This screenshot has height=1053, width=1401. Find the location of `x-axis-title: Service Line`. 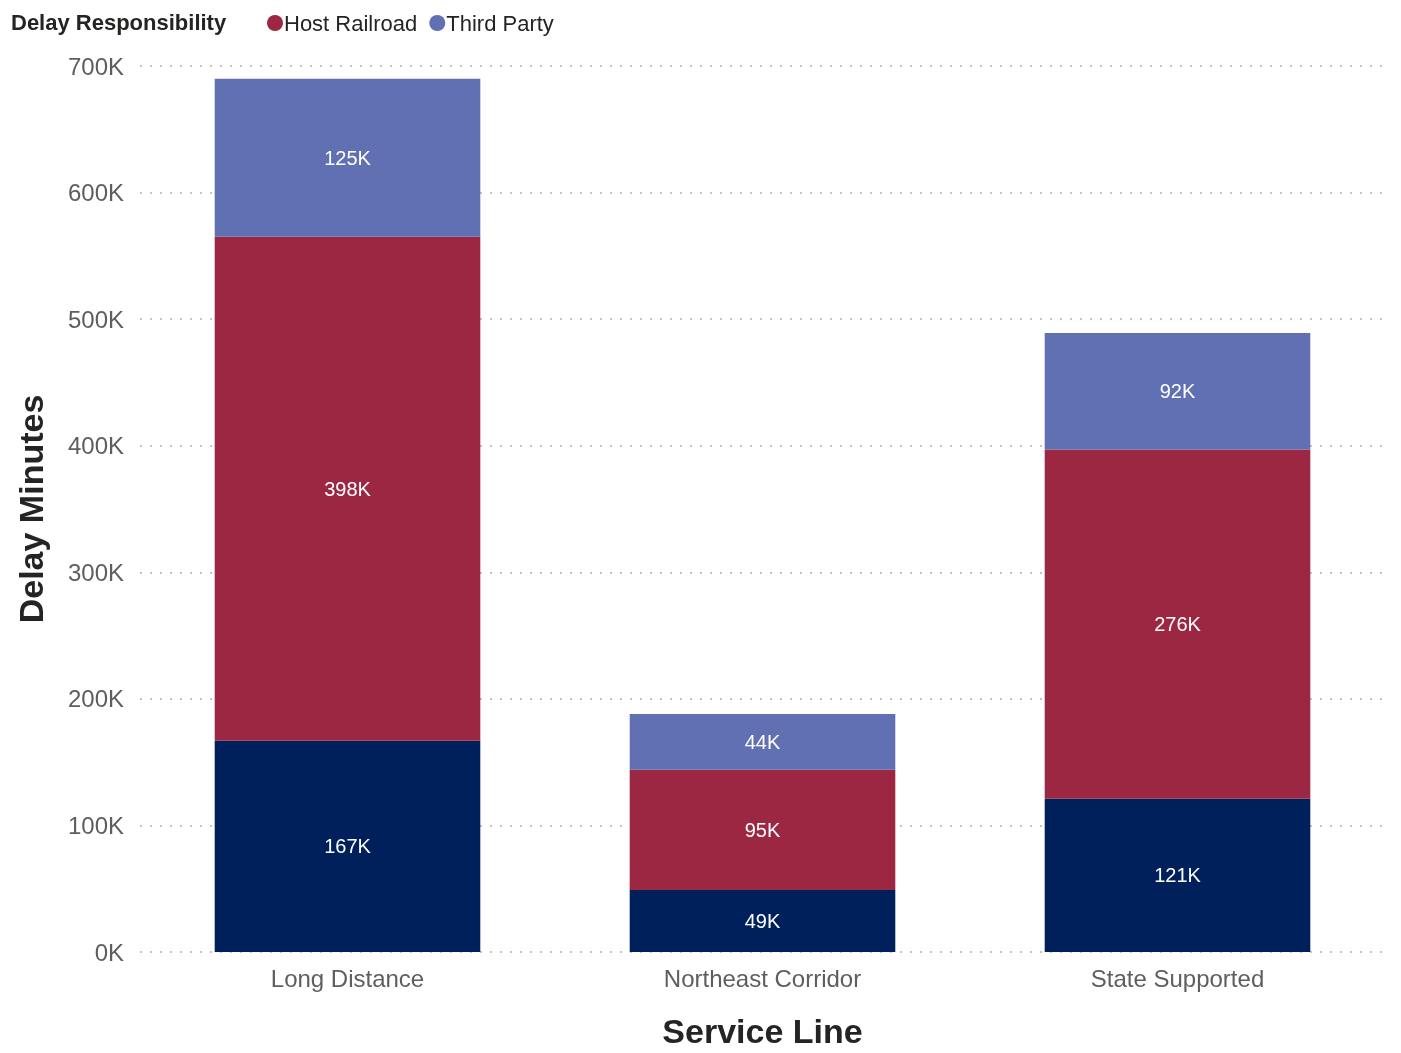

x-axis-title: Service Line is located at coordinates (762, 1031).